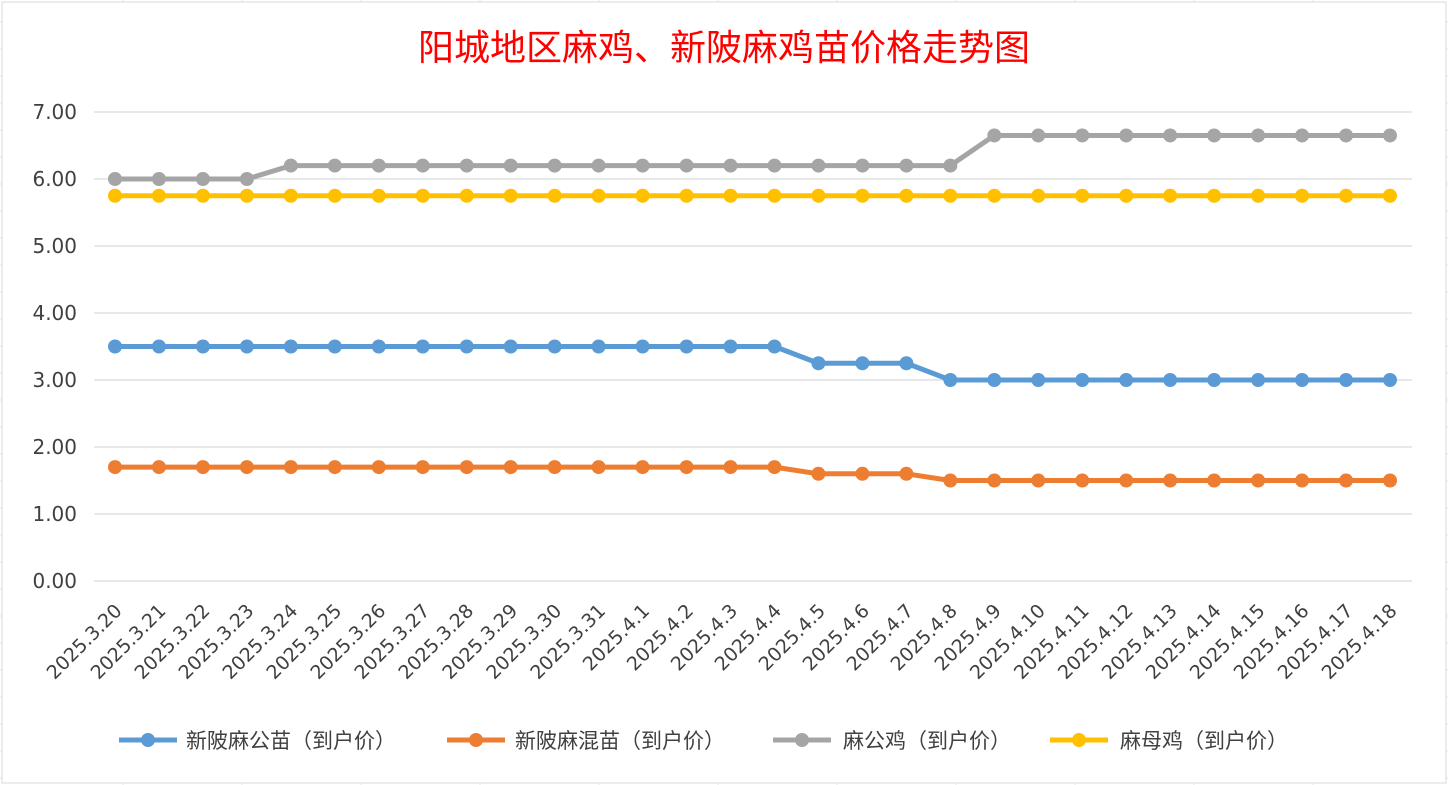  What do you see at coordinates (724, 48) in the screenshot?
I see `chart-title: 阳城地区麻鸡、新陂麻鸡苗价格走势图` at bounding box center [724, 48].